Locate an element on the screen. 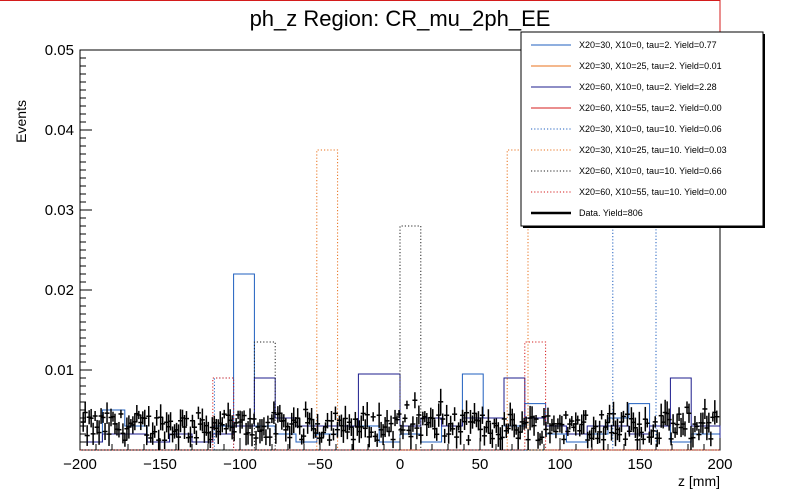 This screenshot has width=800, height=500. x-tick-label: −150 is located at coordinates (160, 464).